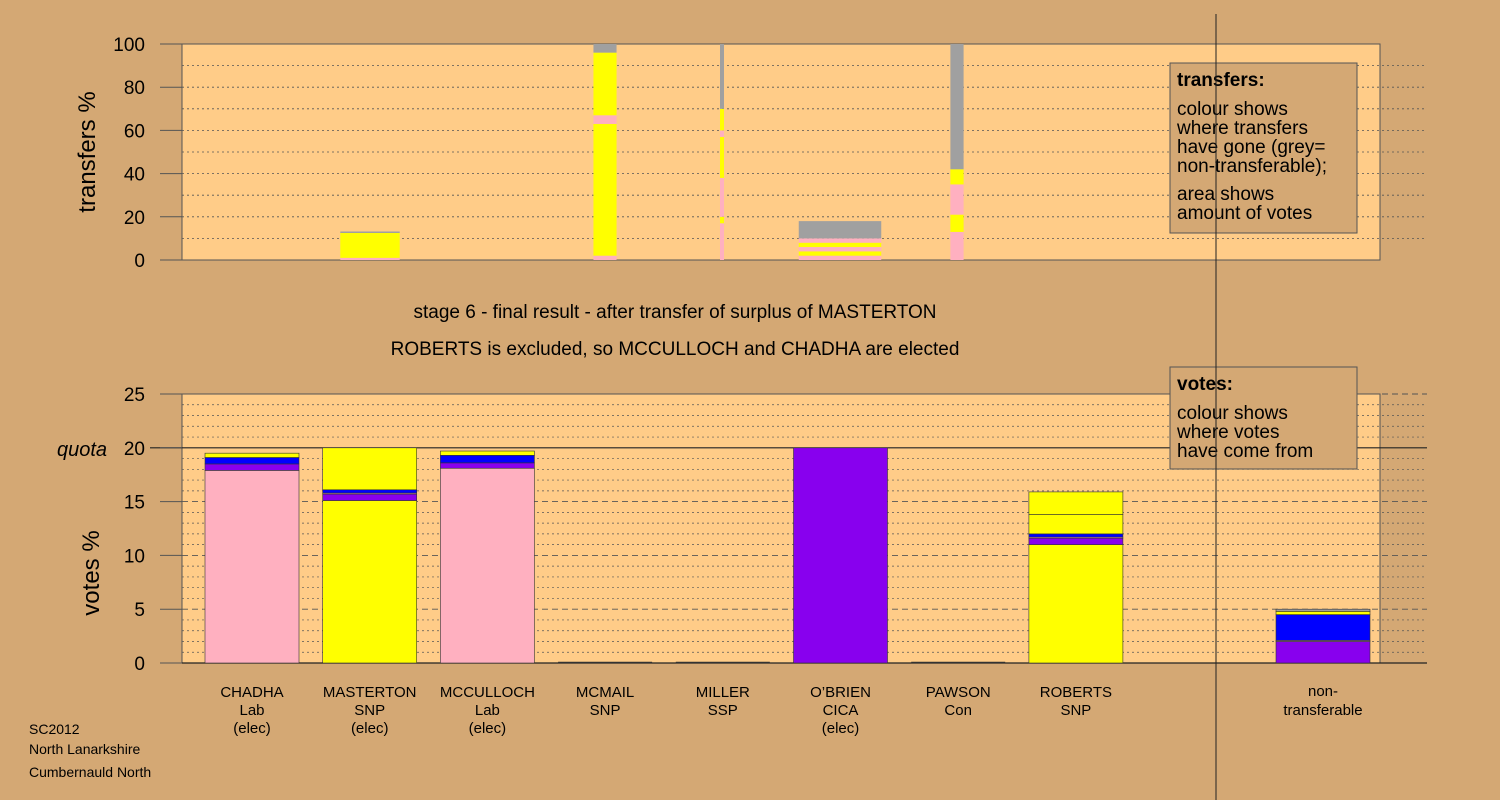  What do you see at coordinates (605, 692) in the screenshot?
I see `candidate-label: MCMAIL` at bounding box center [605, 692].